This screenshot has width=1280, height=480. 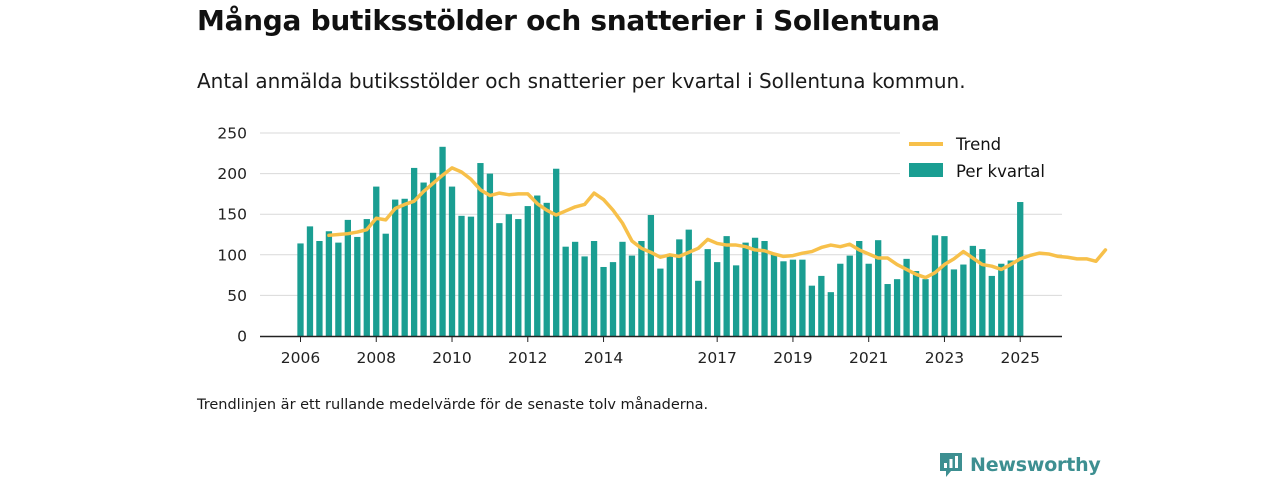 What do you see at coordinates (951, 465) in the screenshot?
I see `newsworthy-logo-icon` at bounding box center [951, 465].